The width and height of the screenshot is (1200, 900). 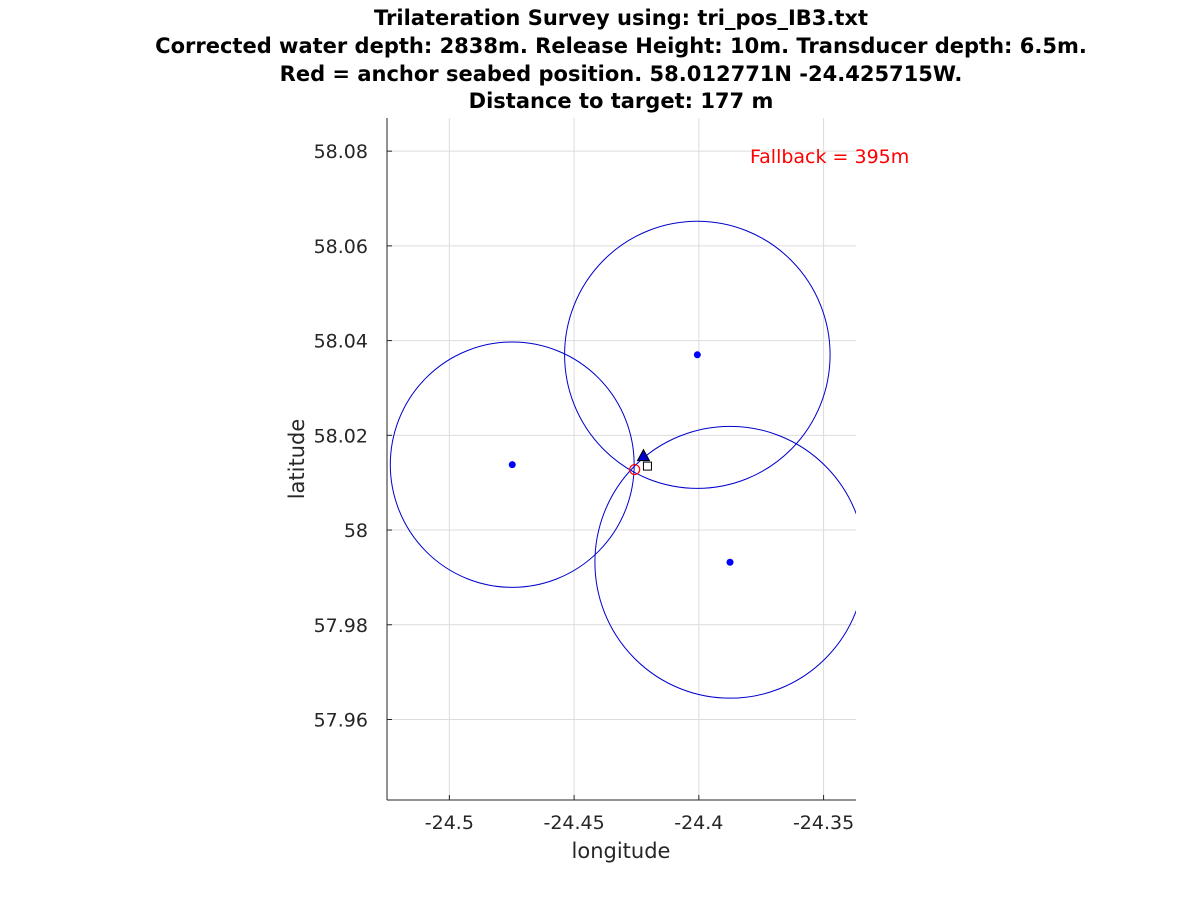 I want to click on title-line-4: Distance to target: 177 m, so click(x=621, y=101).